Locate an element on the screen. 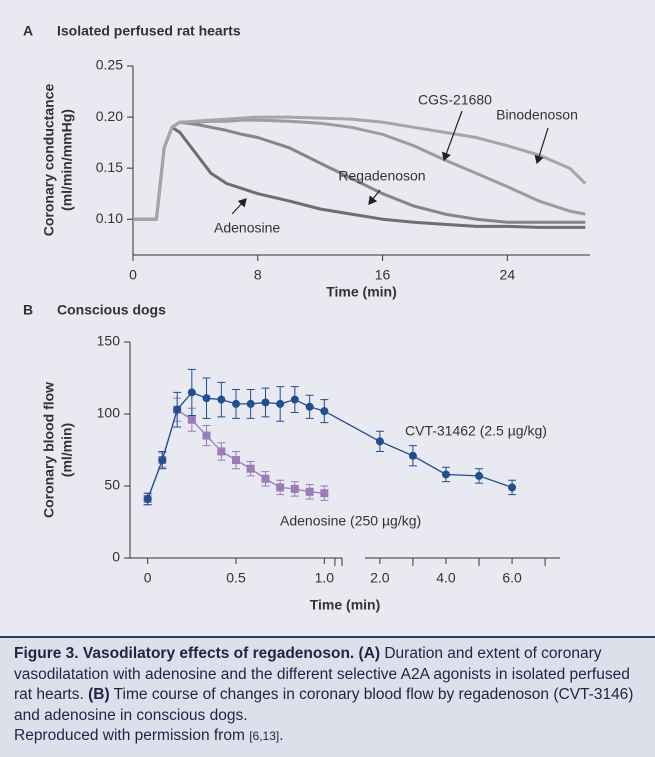  x-tick-label: 4.0 is located at coordinates (446, 578).